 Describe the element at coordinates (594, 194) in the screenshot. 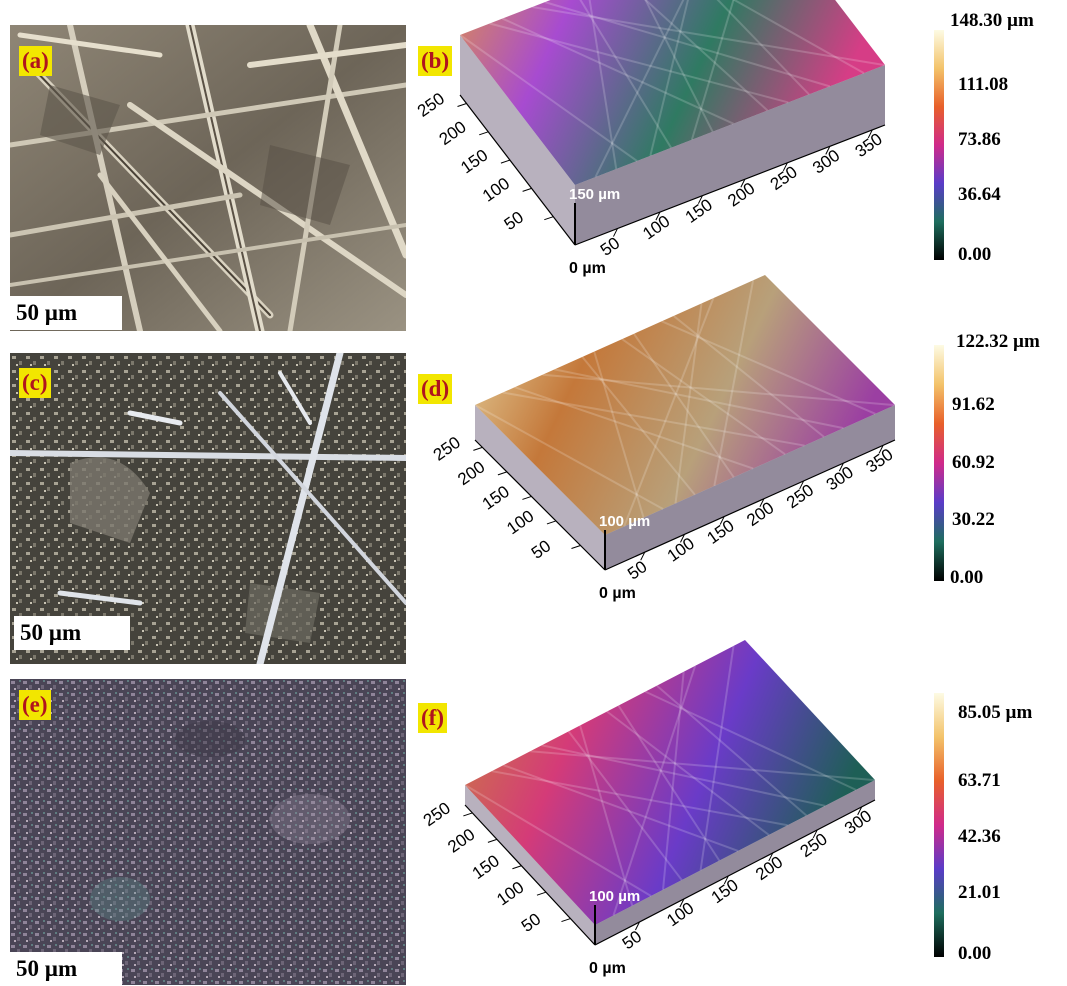

I see `z-scale-label: 150 µm` at that location.